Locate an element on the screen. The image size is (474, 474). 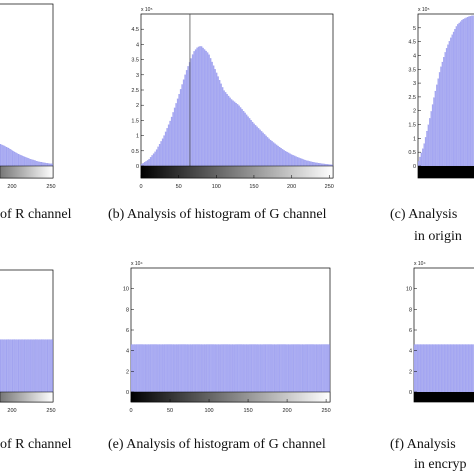
y-axis-ticks: 0 0.5 1 1.5 2 2.5 3 3.5 4 4.5 is located at coordinates (137, 98).